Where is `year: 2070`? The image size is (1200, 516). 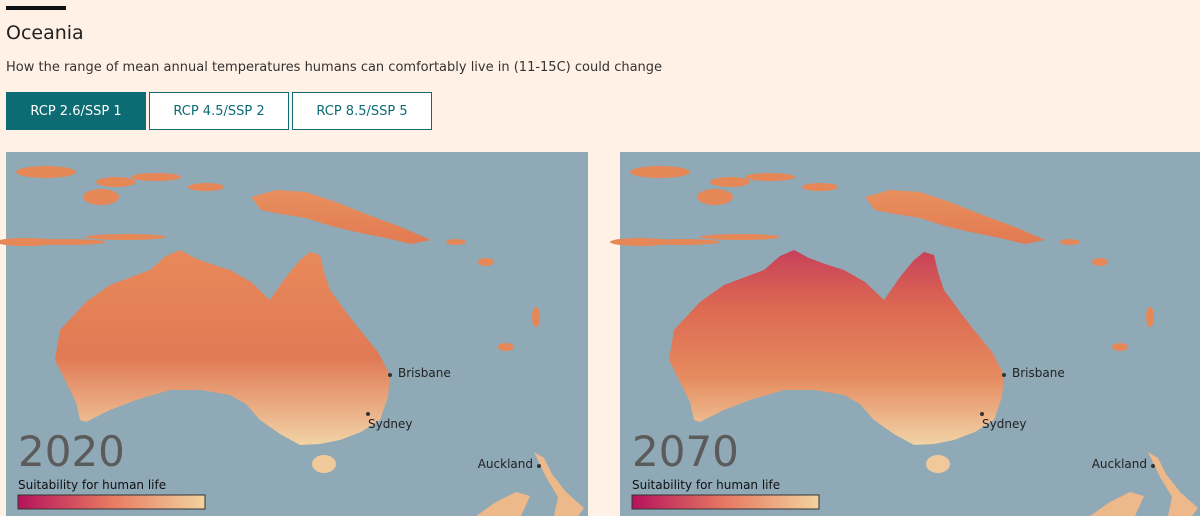
year: 2070 is located at coordinates (685, 451).